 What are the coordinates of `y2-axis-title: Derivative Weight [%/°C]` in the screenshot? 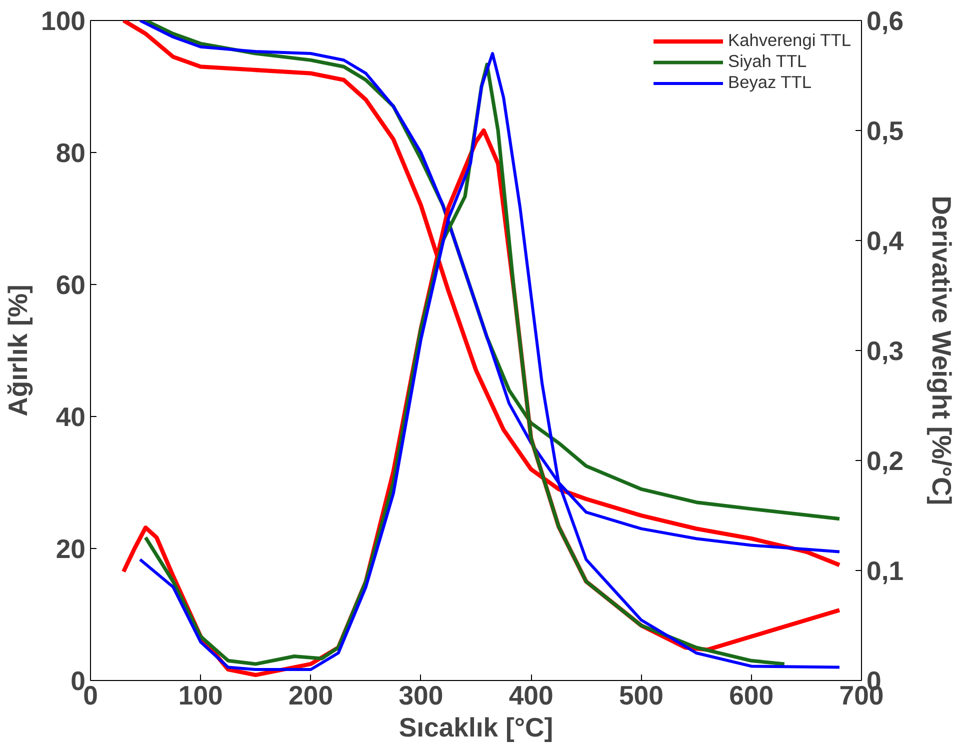 It's located at (941, 351).